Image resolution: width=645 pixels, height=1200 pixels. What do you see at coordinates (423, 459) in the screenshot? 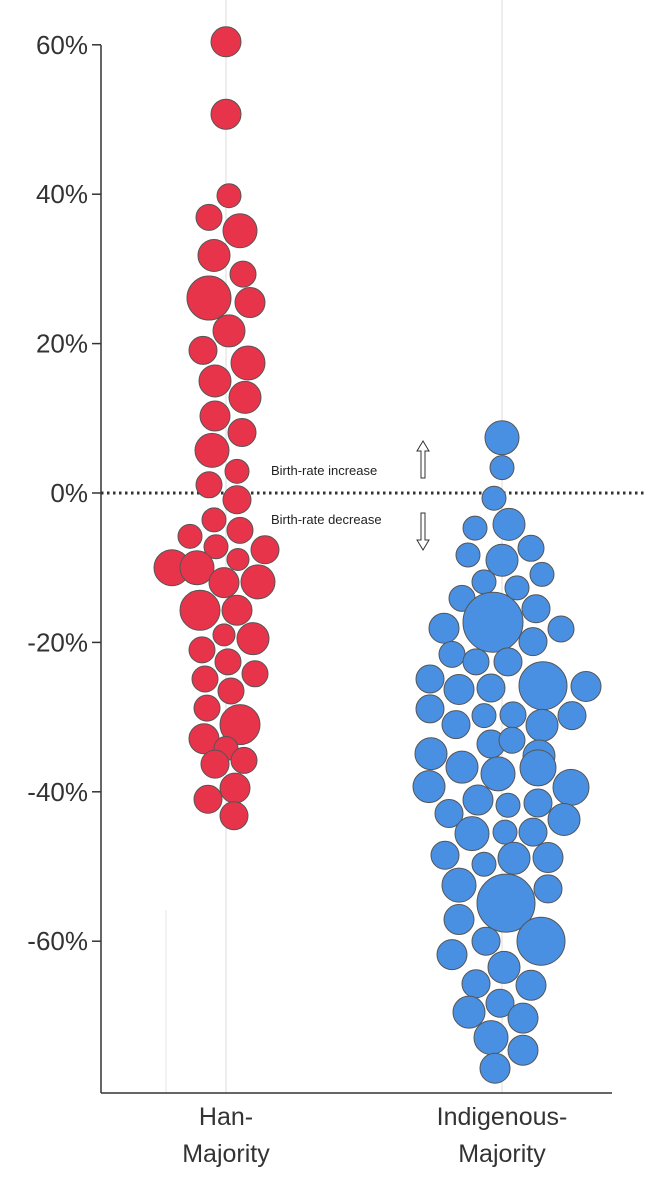
I see `up-arrow-icon` at bounding box center [423, 459].